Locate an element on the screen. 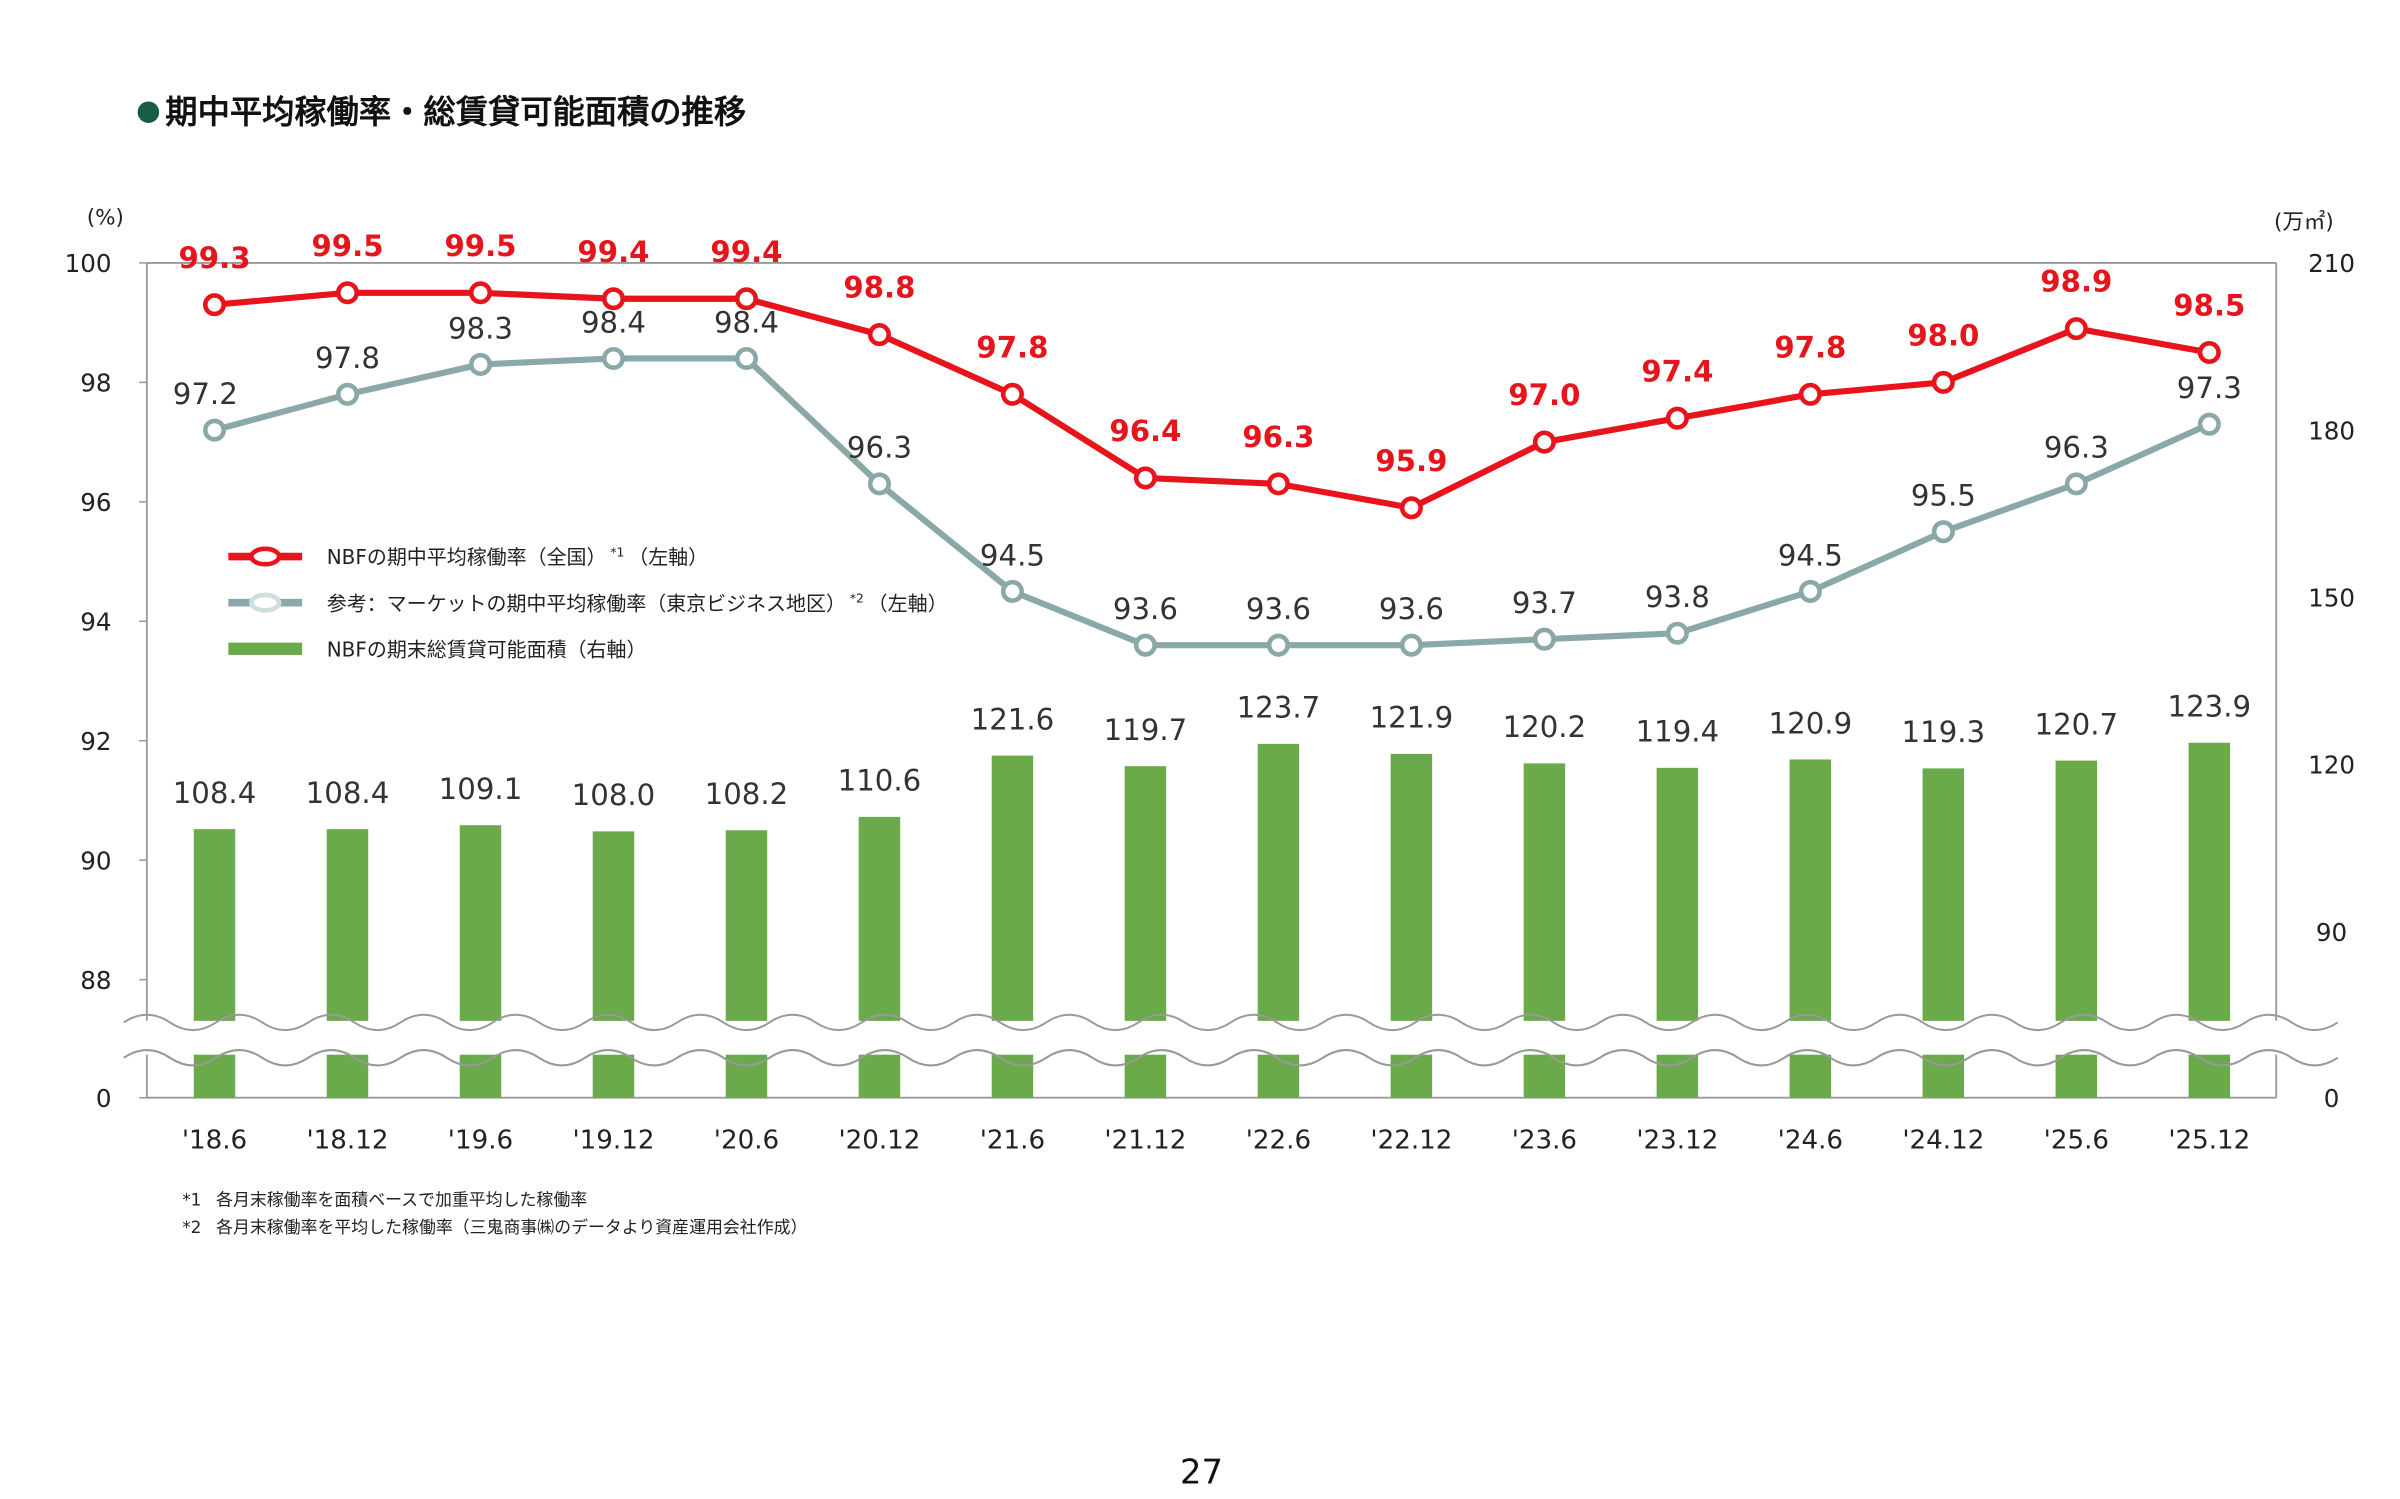  right-tick-label: 210 is located at coordinates (2331, 263).